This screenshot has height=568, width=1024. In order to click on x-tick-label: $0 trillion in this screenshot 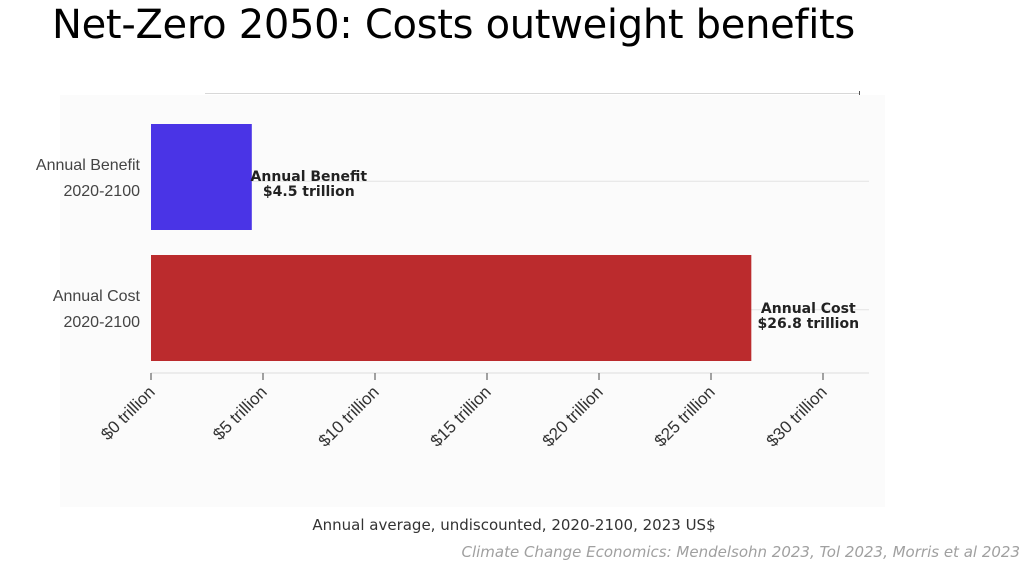, I will do `click(128, 413)`.